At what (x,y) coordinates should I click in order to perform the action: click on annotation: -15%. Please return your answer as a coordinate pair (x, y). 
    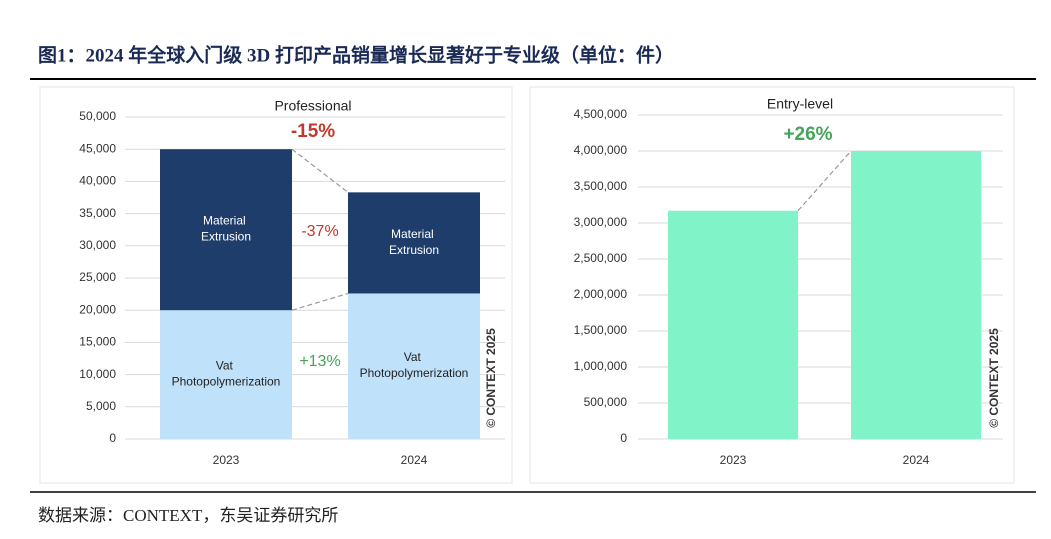
    Looking at the image, I should click on (313, 131).